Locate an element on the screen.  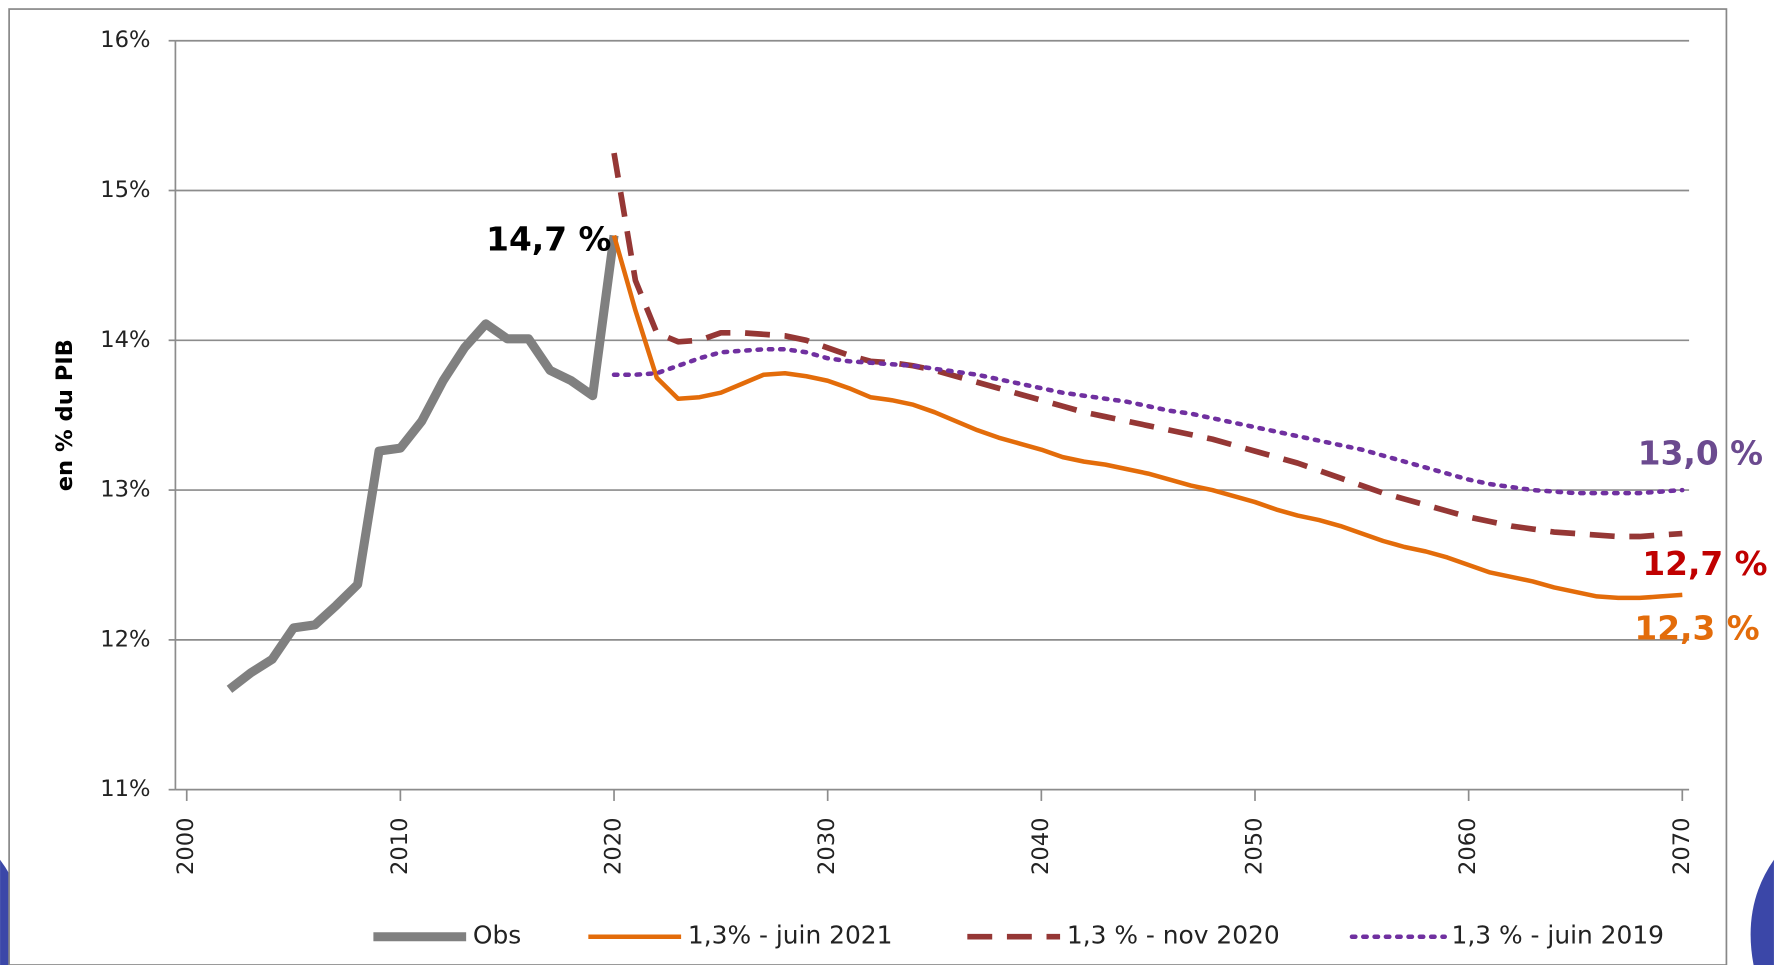
x-tick-label: 2050 is located at coordinates (1254, 846).